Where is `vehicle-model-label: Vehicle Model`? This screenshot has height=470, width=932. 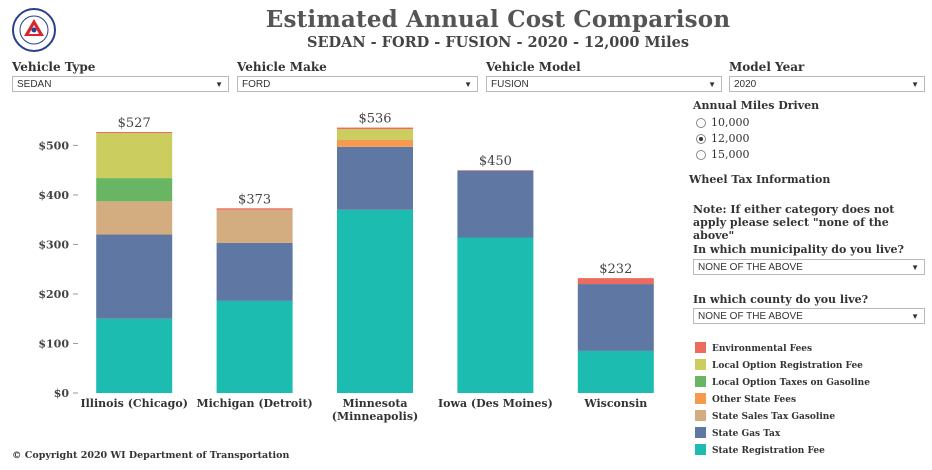 vehicle-model-label: Vehicle Model is located at coordinates (533, 67).